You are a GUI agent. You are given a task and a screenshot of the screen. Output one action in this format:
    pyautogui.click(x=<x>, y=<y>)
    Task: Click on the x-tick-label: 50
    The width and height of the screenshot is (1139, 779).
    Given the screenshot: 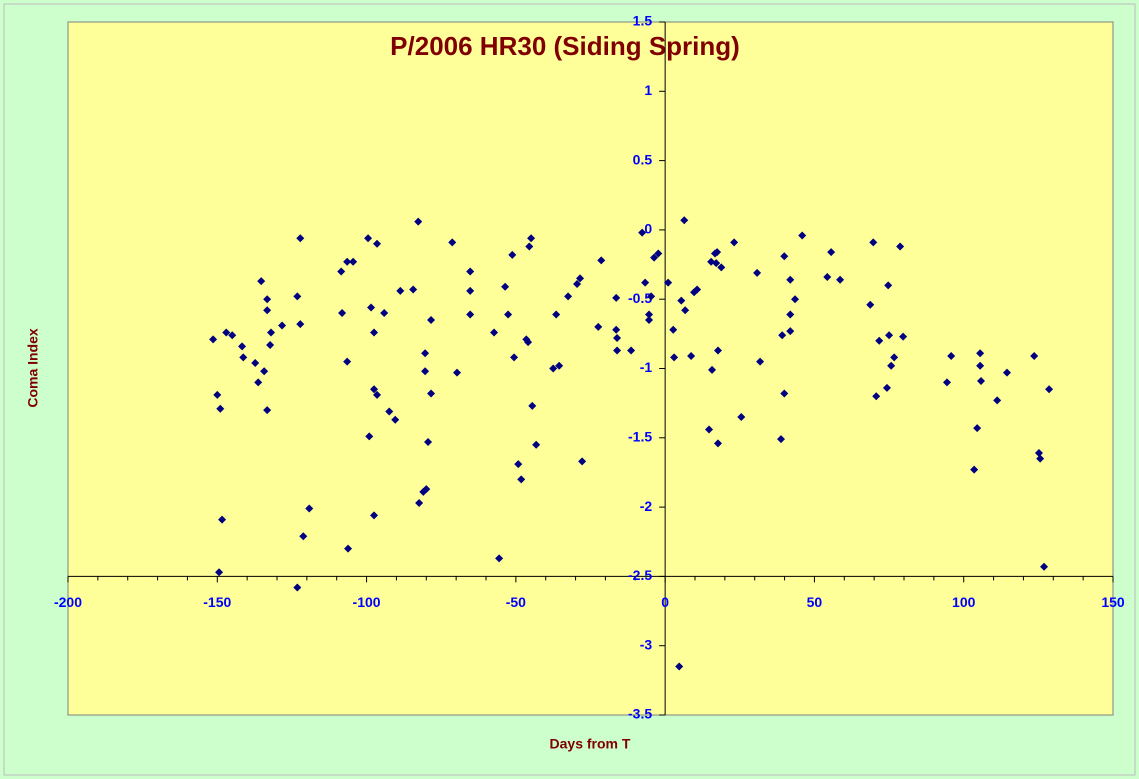 What is the action you would take?
    pyautogui.click(x=815, y=602)
    